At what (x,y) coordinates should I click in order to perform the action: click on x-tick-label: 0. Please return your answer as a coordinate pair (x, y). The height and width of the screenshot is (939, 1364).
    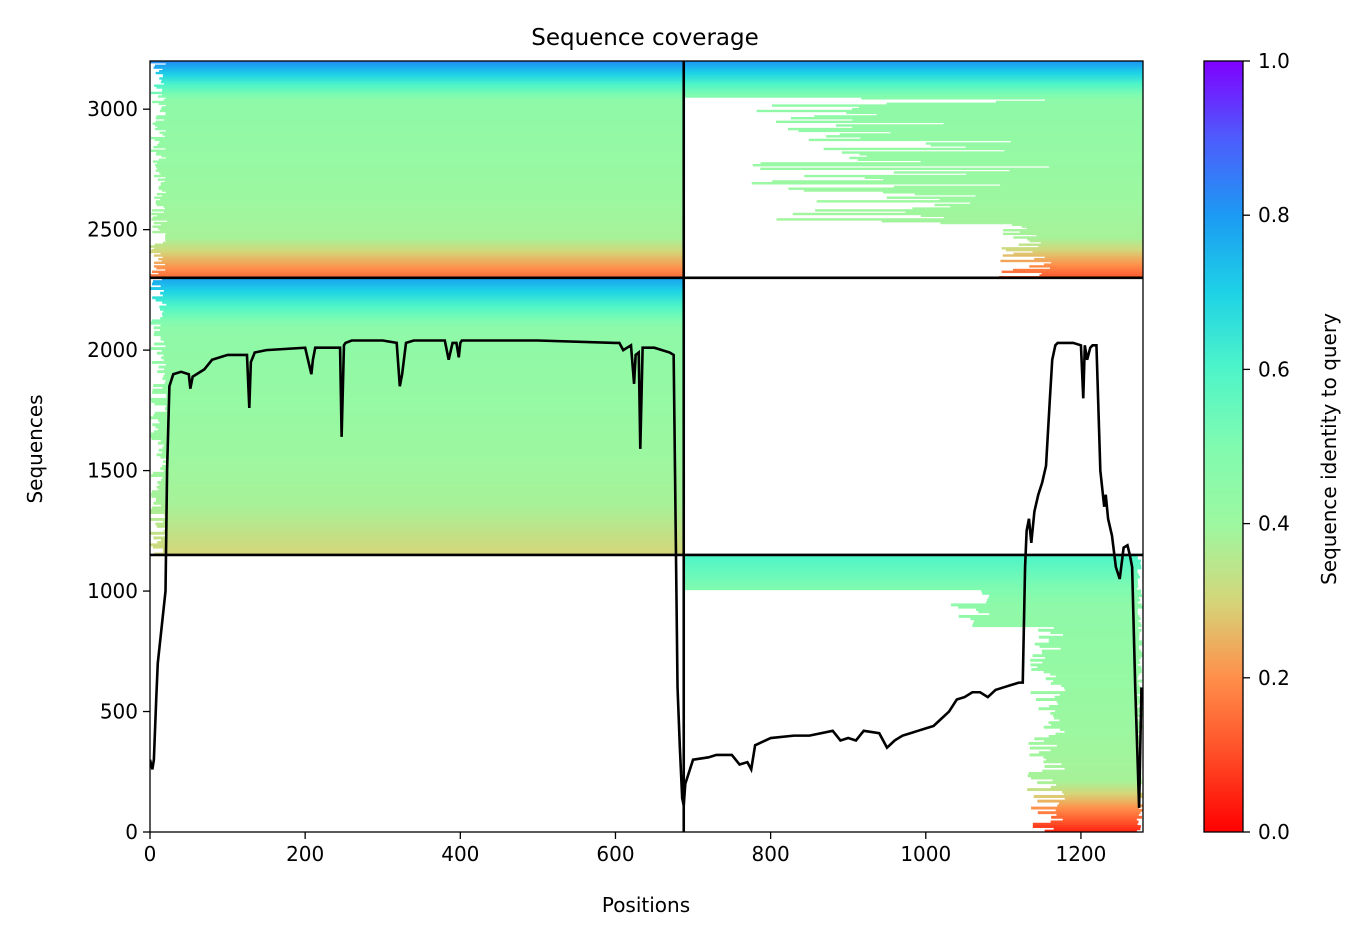
    Looking at the image, I should click on (150, 854).